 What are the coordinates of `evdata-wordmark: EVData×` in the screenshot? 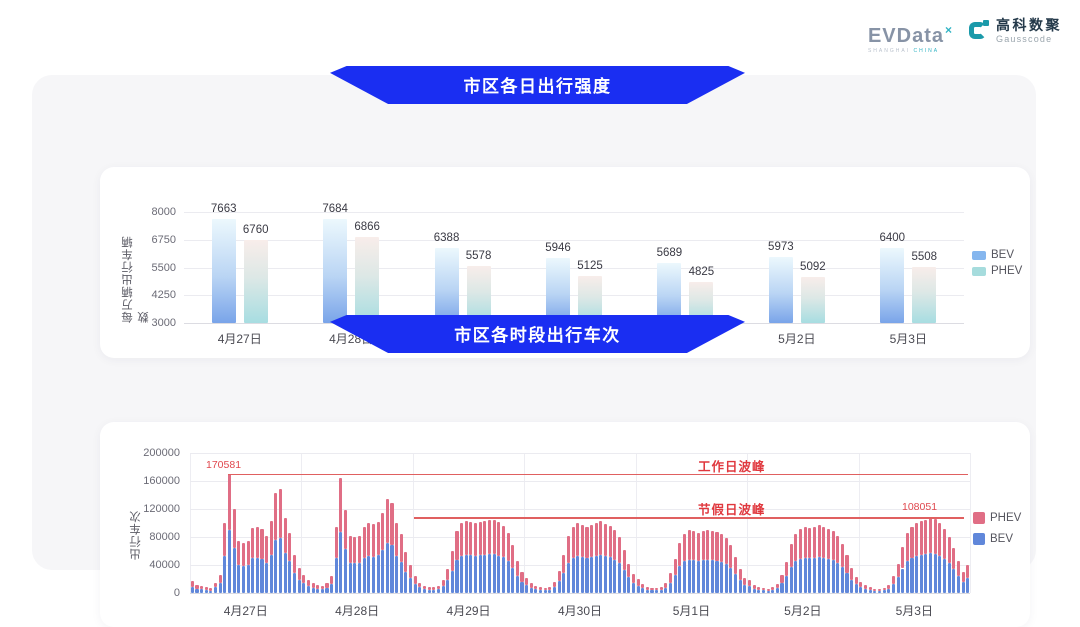 It's located at (910, 33).